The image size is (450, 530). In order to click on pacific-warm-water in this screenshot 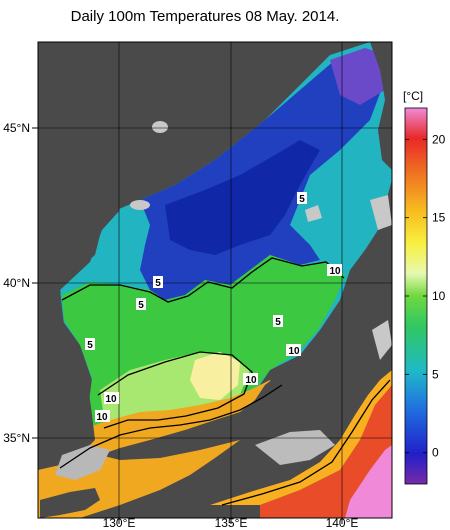, I will do `click(326, 449)`.